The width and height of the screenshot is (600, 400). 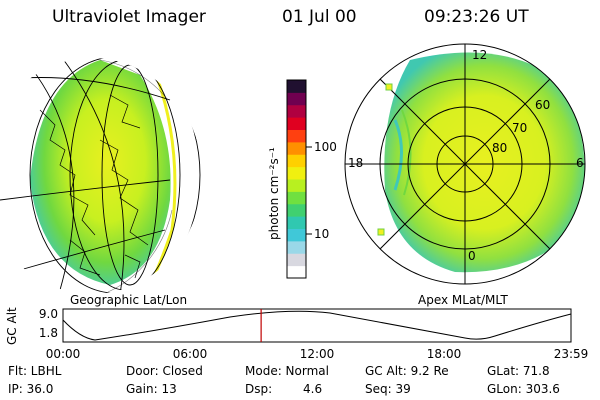 I want to click on altitude-curve, so click(x=317, y=325).